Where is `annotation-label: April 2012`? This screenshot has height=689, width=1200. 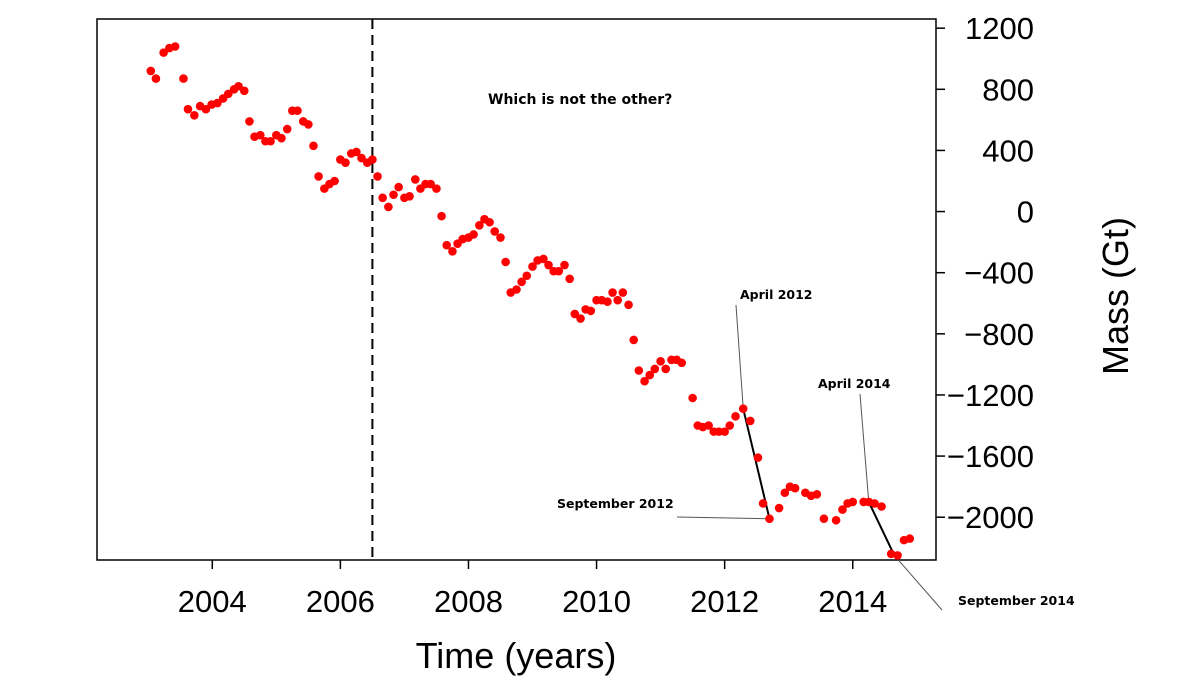 annotation-label: April 2012 is located at coordinates (776, 294).